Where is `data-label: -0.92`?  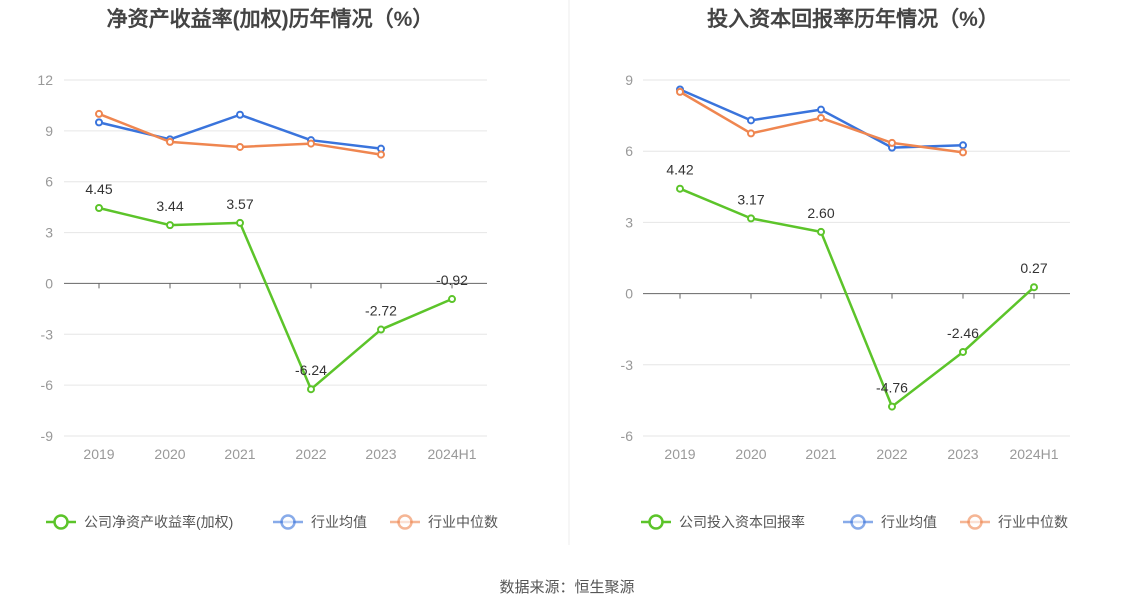
data-label: -0.92 is located at coordinates (452, 280).